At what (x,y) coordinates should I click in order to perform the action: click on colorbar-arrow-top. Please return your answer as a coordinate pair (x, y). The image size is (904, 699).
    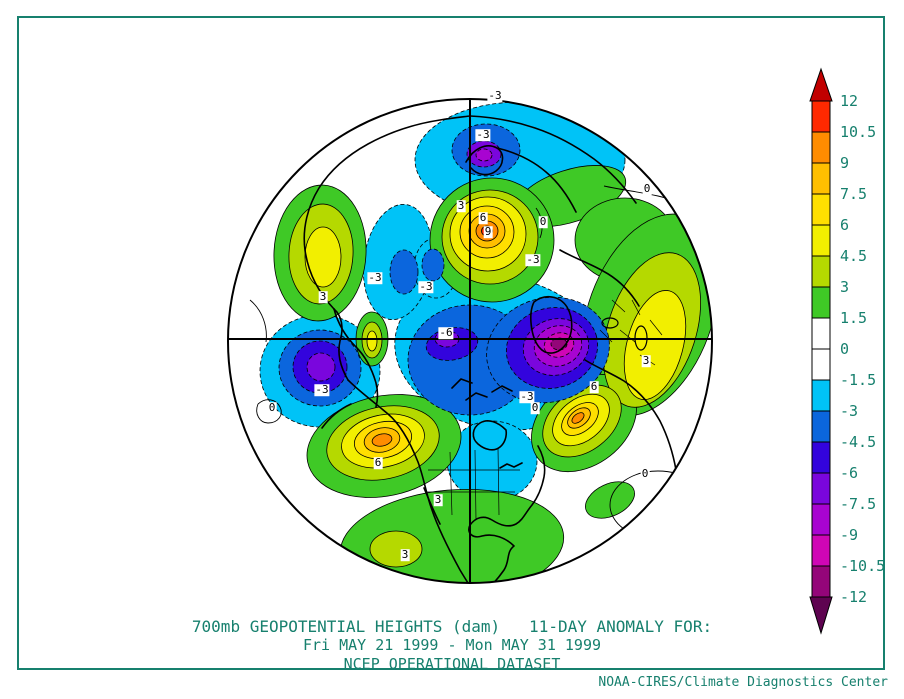
    Looking at the image, I should click on (821, 84).